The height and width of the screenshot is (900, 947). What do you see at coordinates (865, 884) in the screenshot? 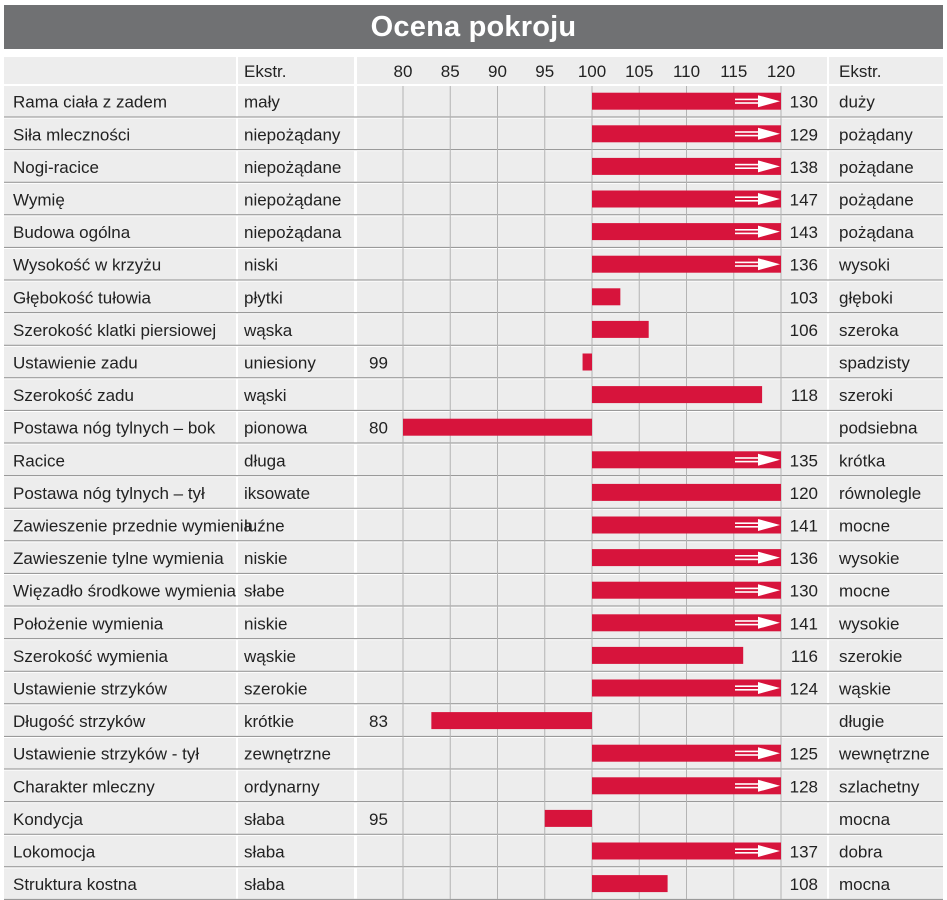
I see `high-extreme-label: mocna` at bounding box center [865, 884].